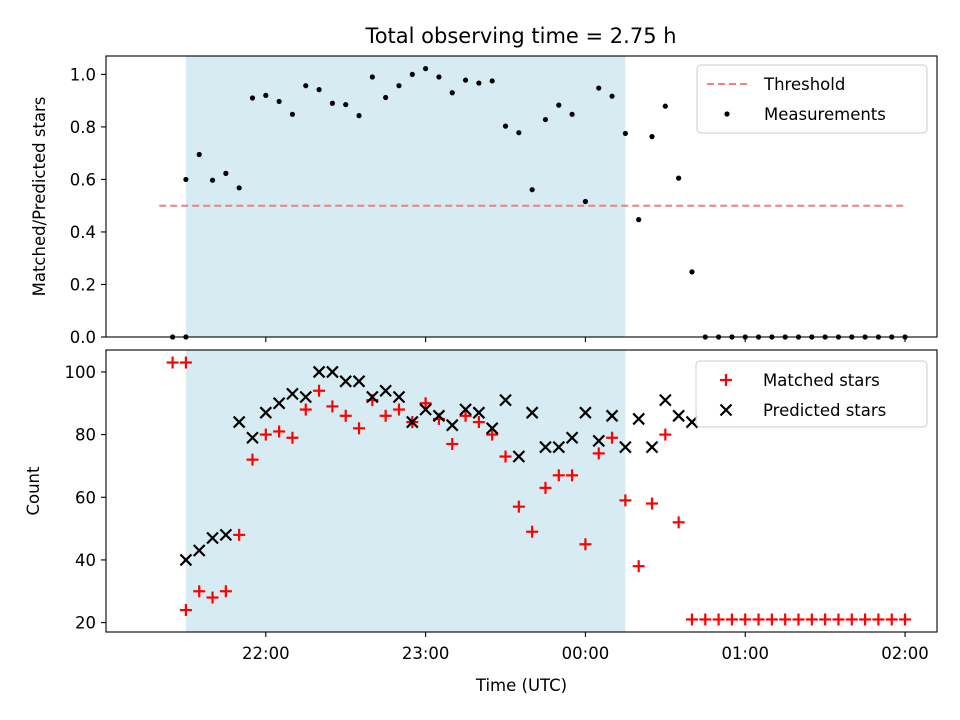 The height and width of the screenshot is (720, 960). Describe the element at coordinates (586, 653) in the screenshot. I see `x-tick-label: 00:00` at that location.